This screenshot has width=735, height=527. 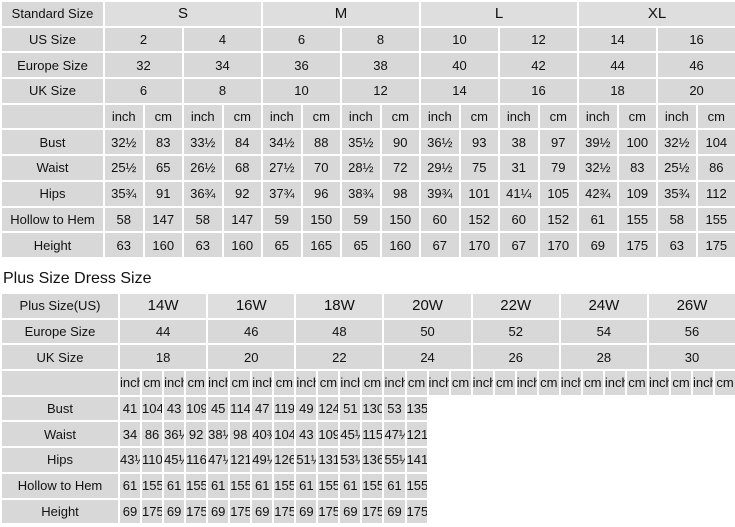 I want to click on measurement-value: 43½, so click(x=130, y=460).